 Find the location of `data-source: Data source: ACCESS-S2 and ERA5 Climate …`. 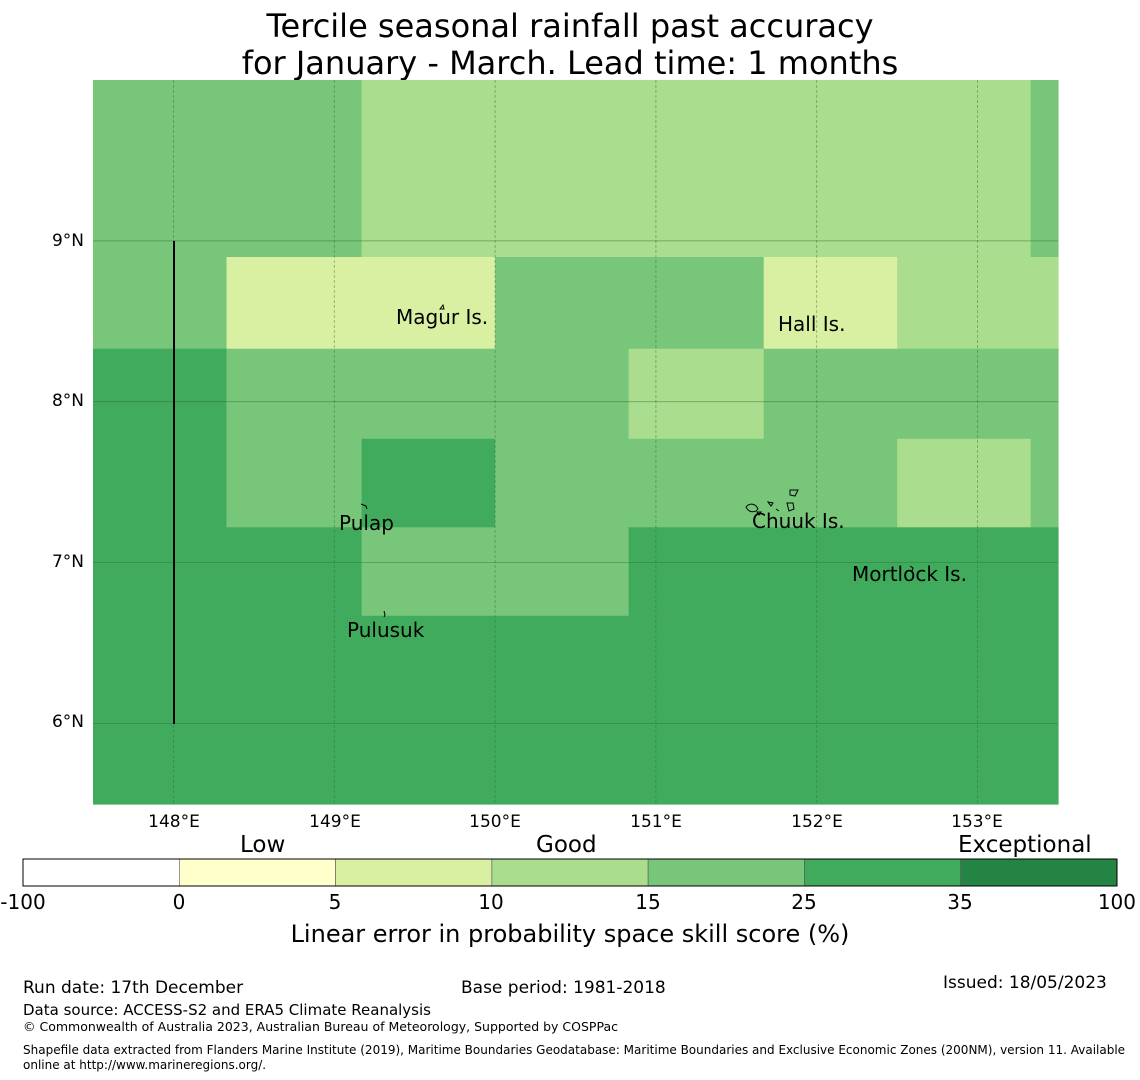

data-source: Data source: ACCESS-S2 and ERA5 Climate … is located at coordinates (227, 1010).